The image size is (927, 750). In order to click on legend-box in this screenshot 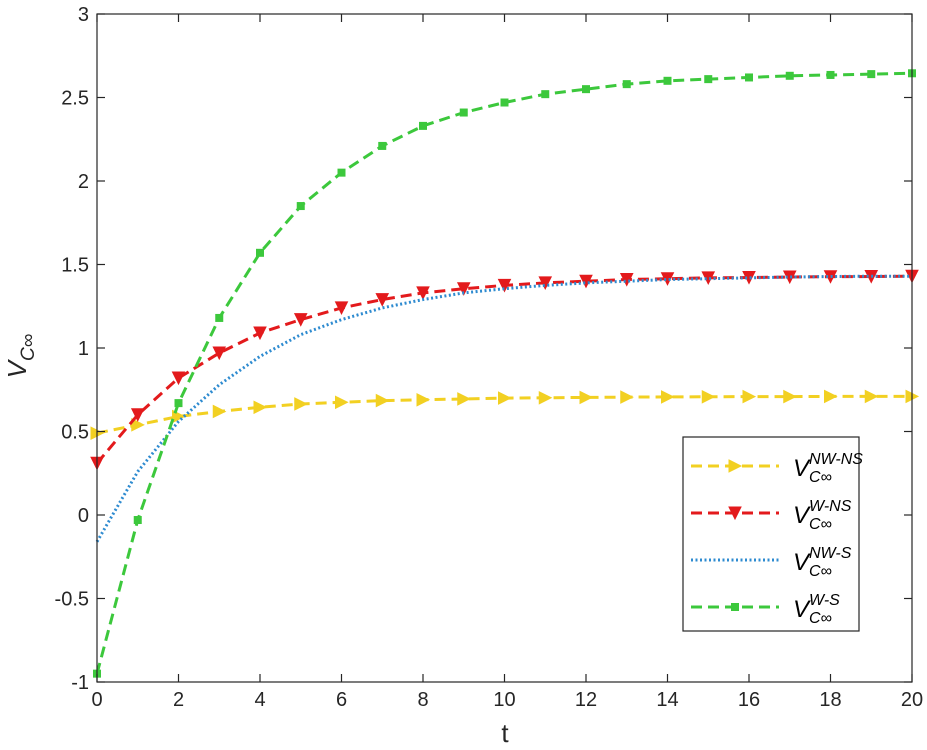, I will do `click(771, 534)`.